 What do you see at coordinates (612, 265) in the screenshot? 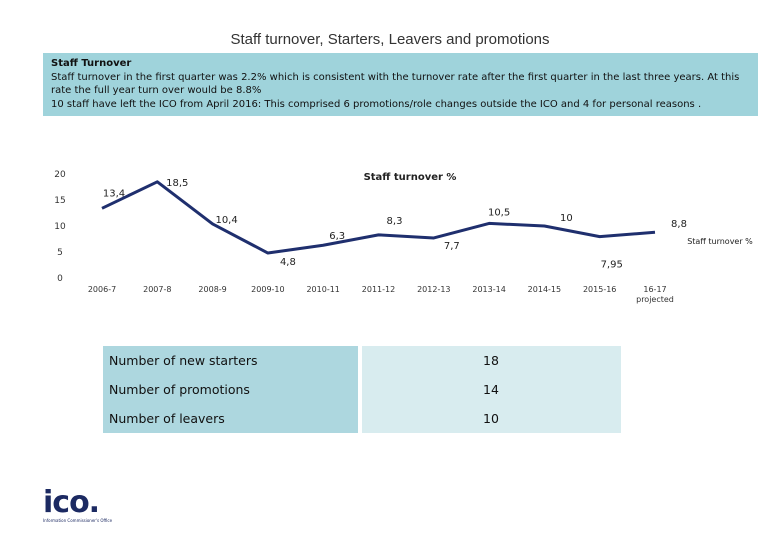
I see `data-label: 7,95` at bounding box center [612, 265].